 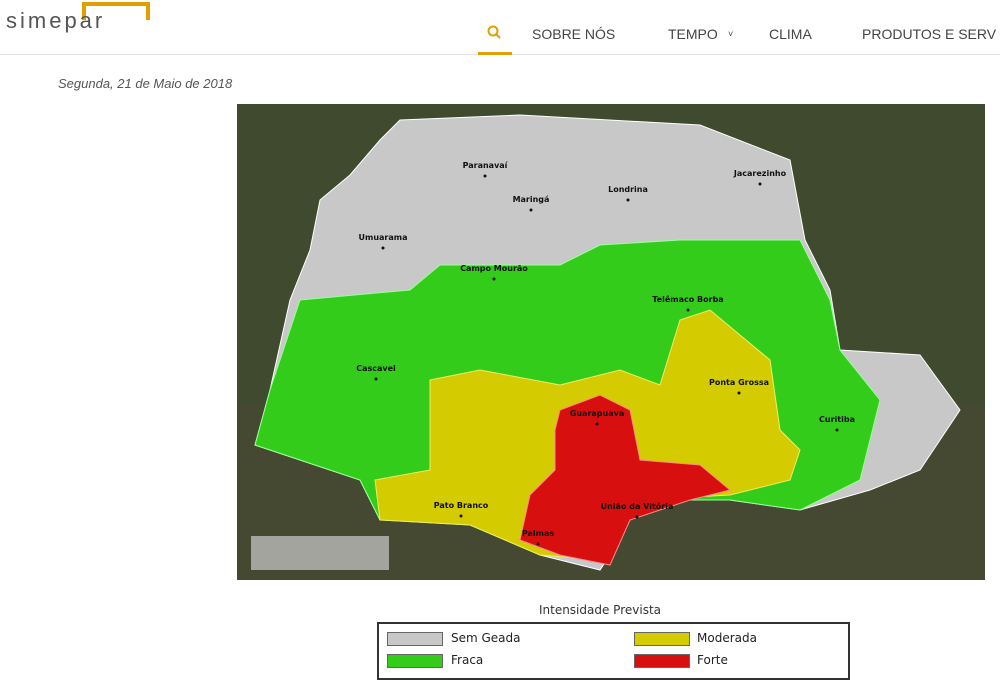 I want to click on city-label: Paranavaí, so click(x=486, y=165).